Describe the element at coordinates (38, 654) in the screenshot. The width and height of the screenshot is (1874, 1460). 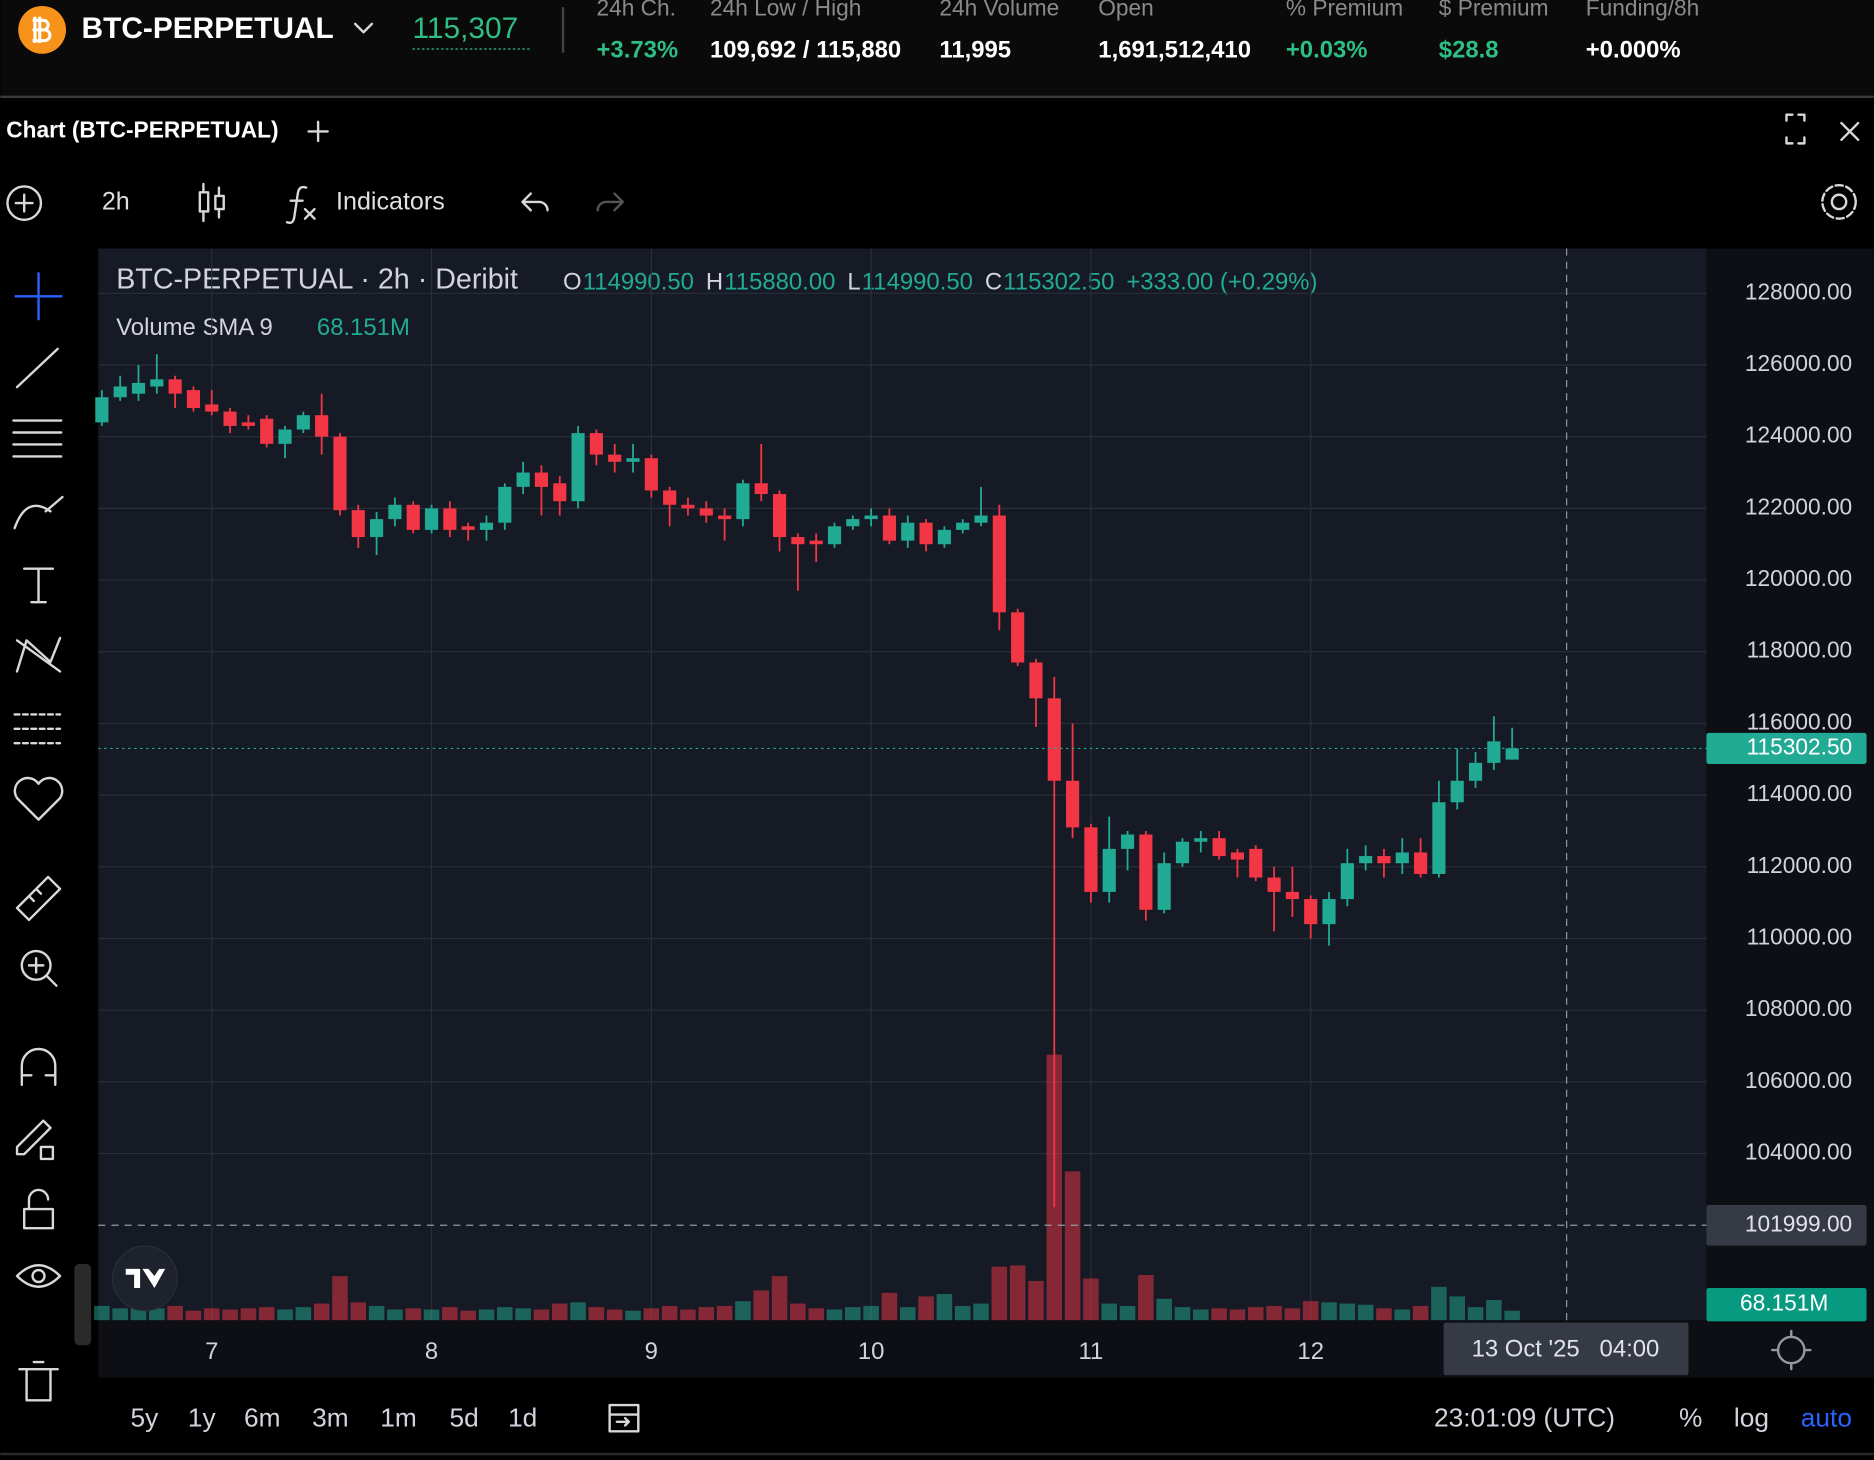
I see `pattern-tool` at that location.